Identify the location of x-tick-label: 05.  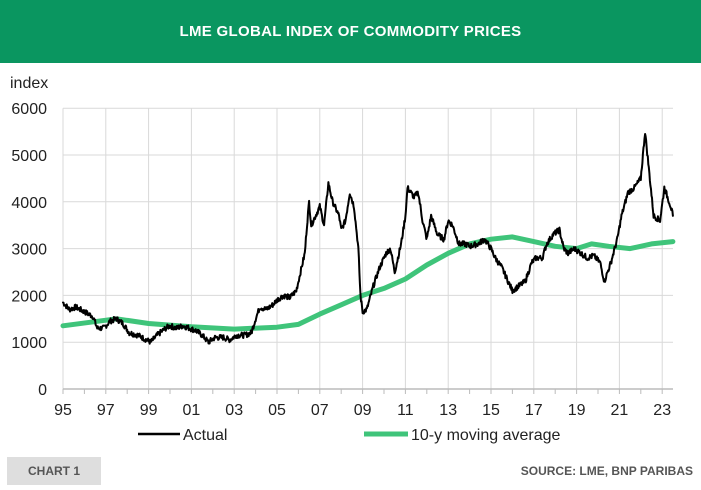
(277, 410).